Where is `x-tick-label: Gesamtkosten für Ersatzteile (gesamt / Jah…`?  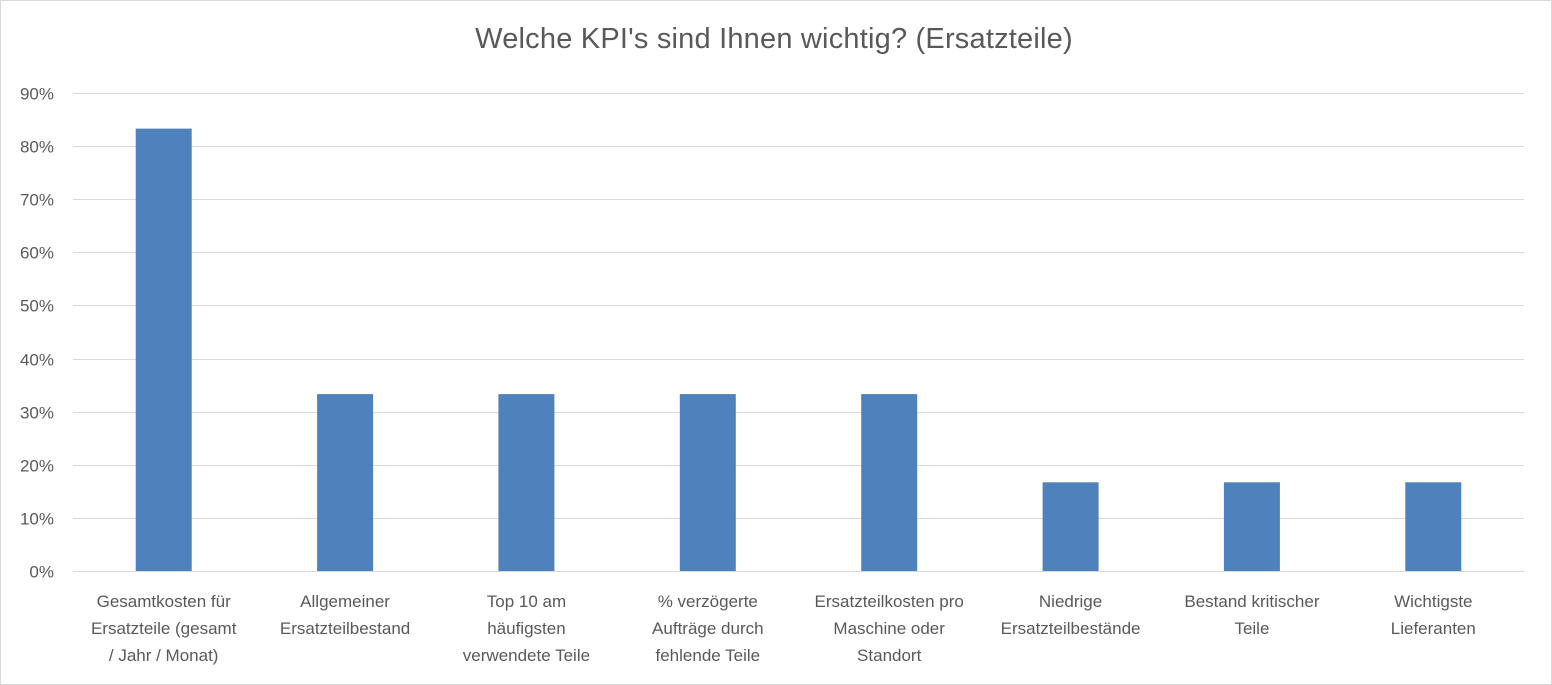 x-tick-label: Gesamtkosten für Ersatzteile (gesamt / Jah… is located at coordinates (164, 628).